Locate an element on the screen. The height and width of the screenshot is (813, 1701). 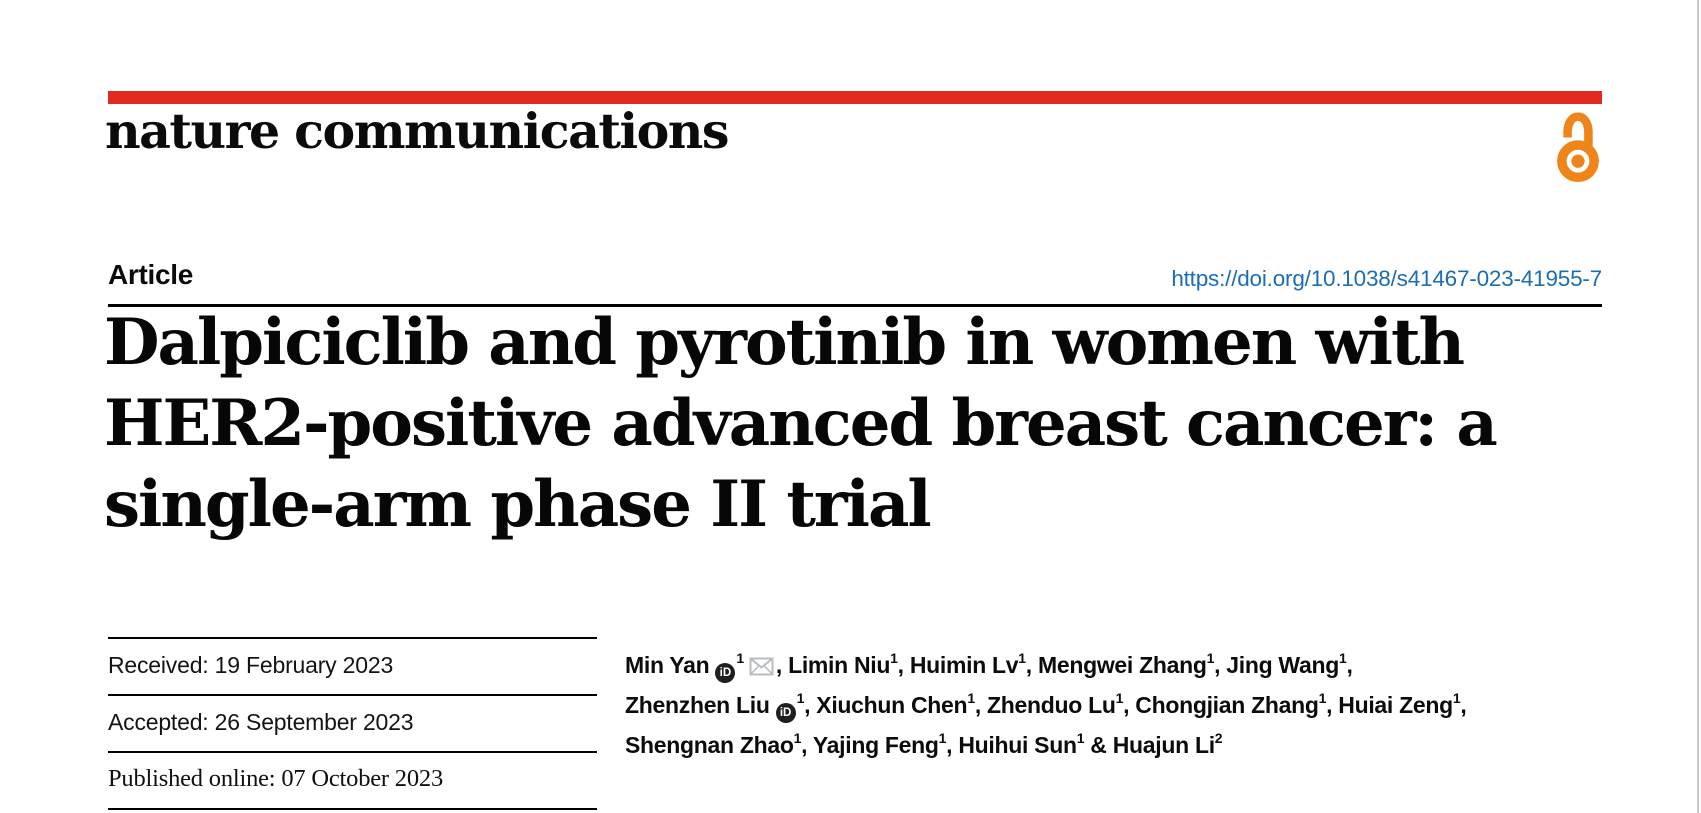
header-divider-rule is located at coordinates (855, 305).